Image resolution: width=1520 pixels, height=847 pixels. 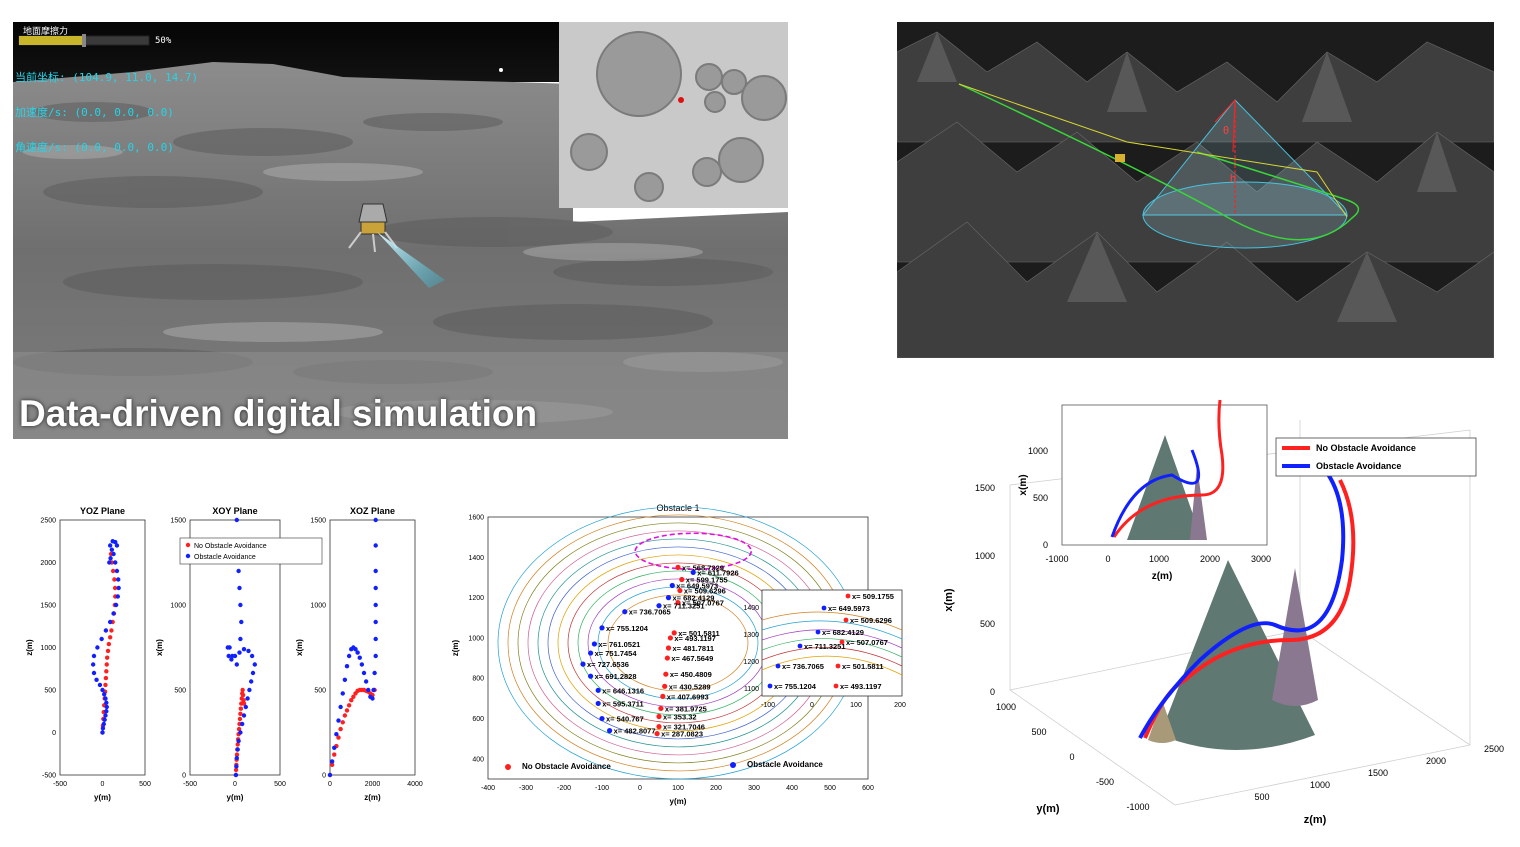 What do you see at coordinates (1376, 457) in the screenshot?
I see `legend-box` at bounding box center [1376, 457].